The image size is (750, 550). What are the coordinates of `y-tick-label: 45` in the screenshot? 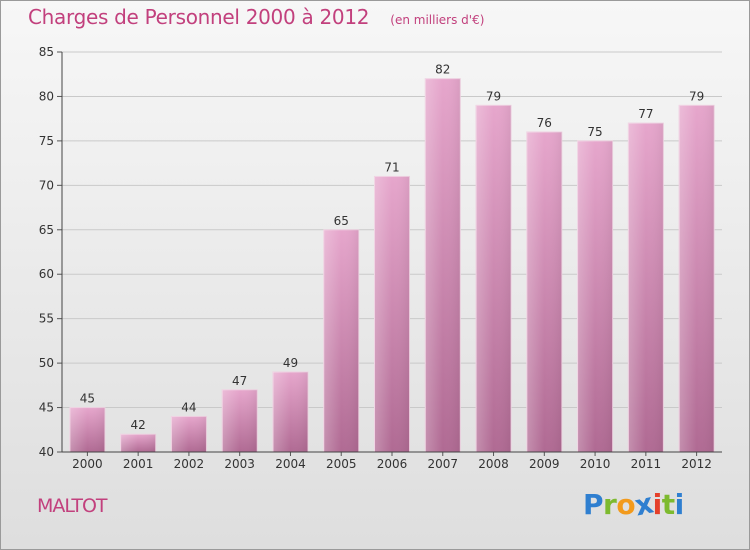 It's located at (46, 408).